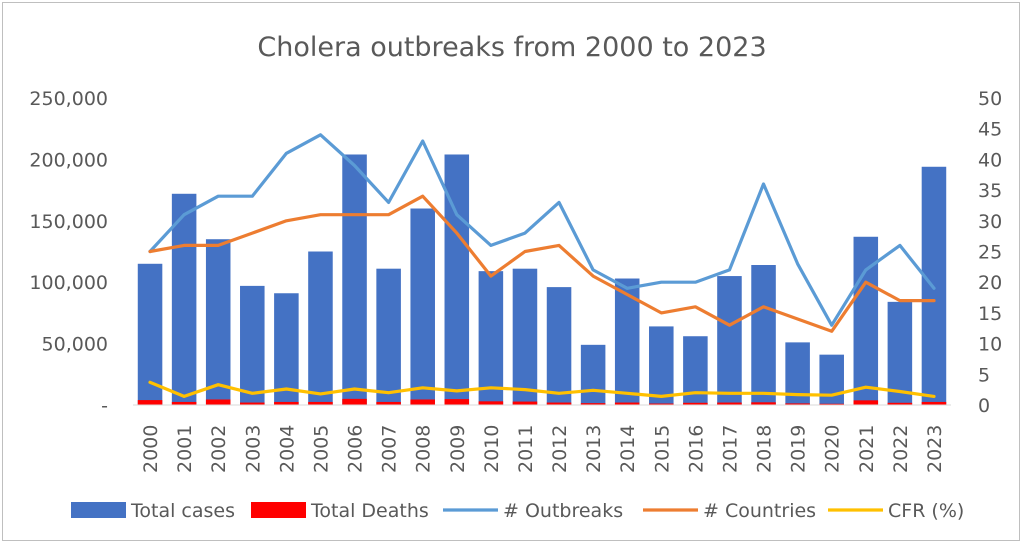 This screenshot has width=1024, height=545. What do you see at coordinates (799, 449) in the screenshot?
I see `x-tick-label: 2019` at bounding box center [799, 449].